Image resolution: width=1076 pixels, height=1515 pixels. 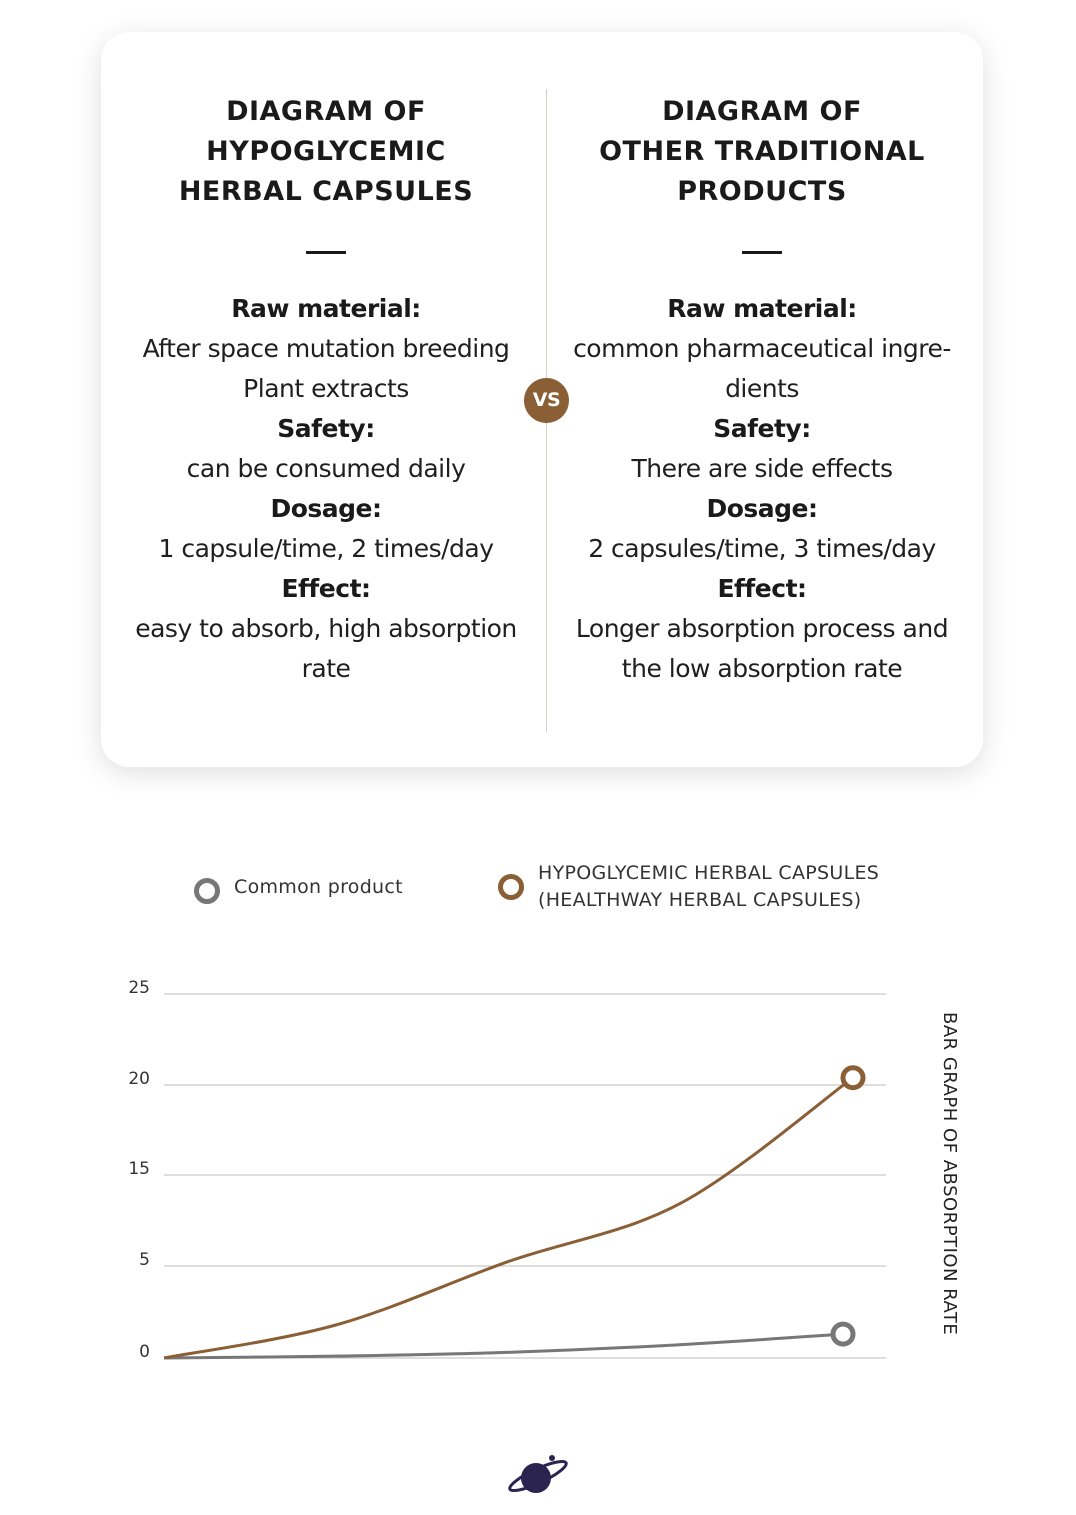 I want to click on right-title-rule, so click(x=762, y=252).